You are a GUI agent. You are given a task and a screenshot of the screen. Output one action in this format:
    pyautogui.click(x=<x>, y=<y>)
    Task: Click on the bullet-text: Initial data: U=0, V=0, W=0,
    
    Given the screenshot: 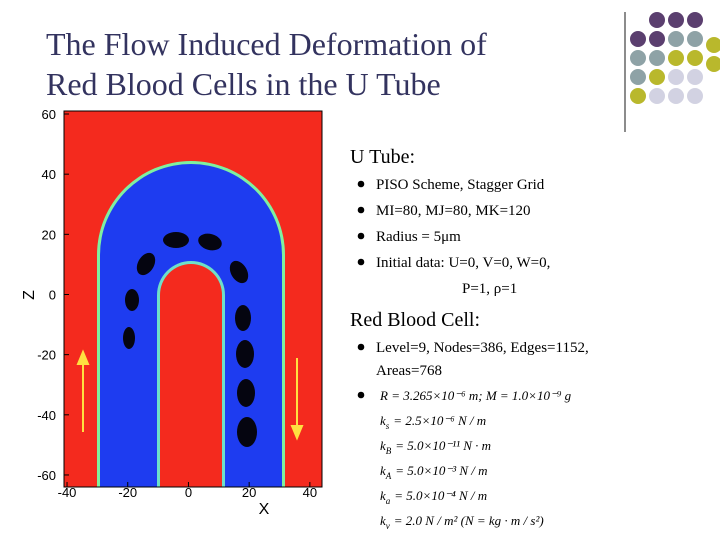 What is the action you would take?
    pyautogui.click(x=463, y=263)
    